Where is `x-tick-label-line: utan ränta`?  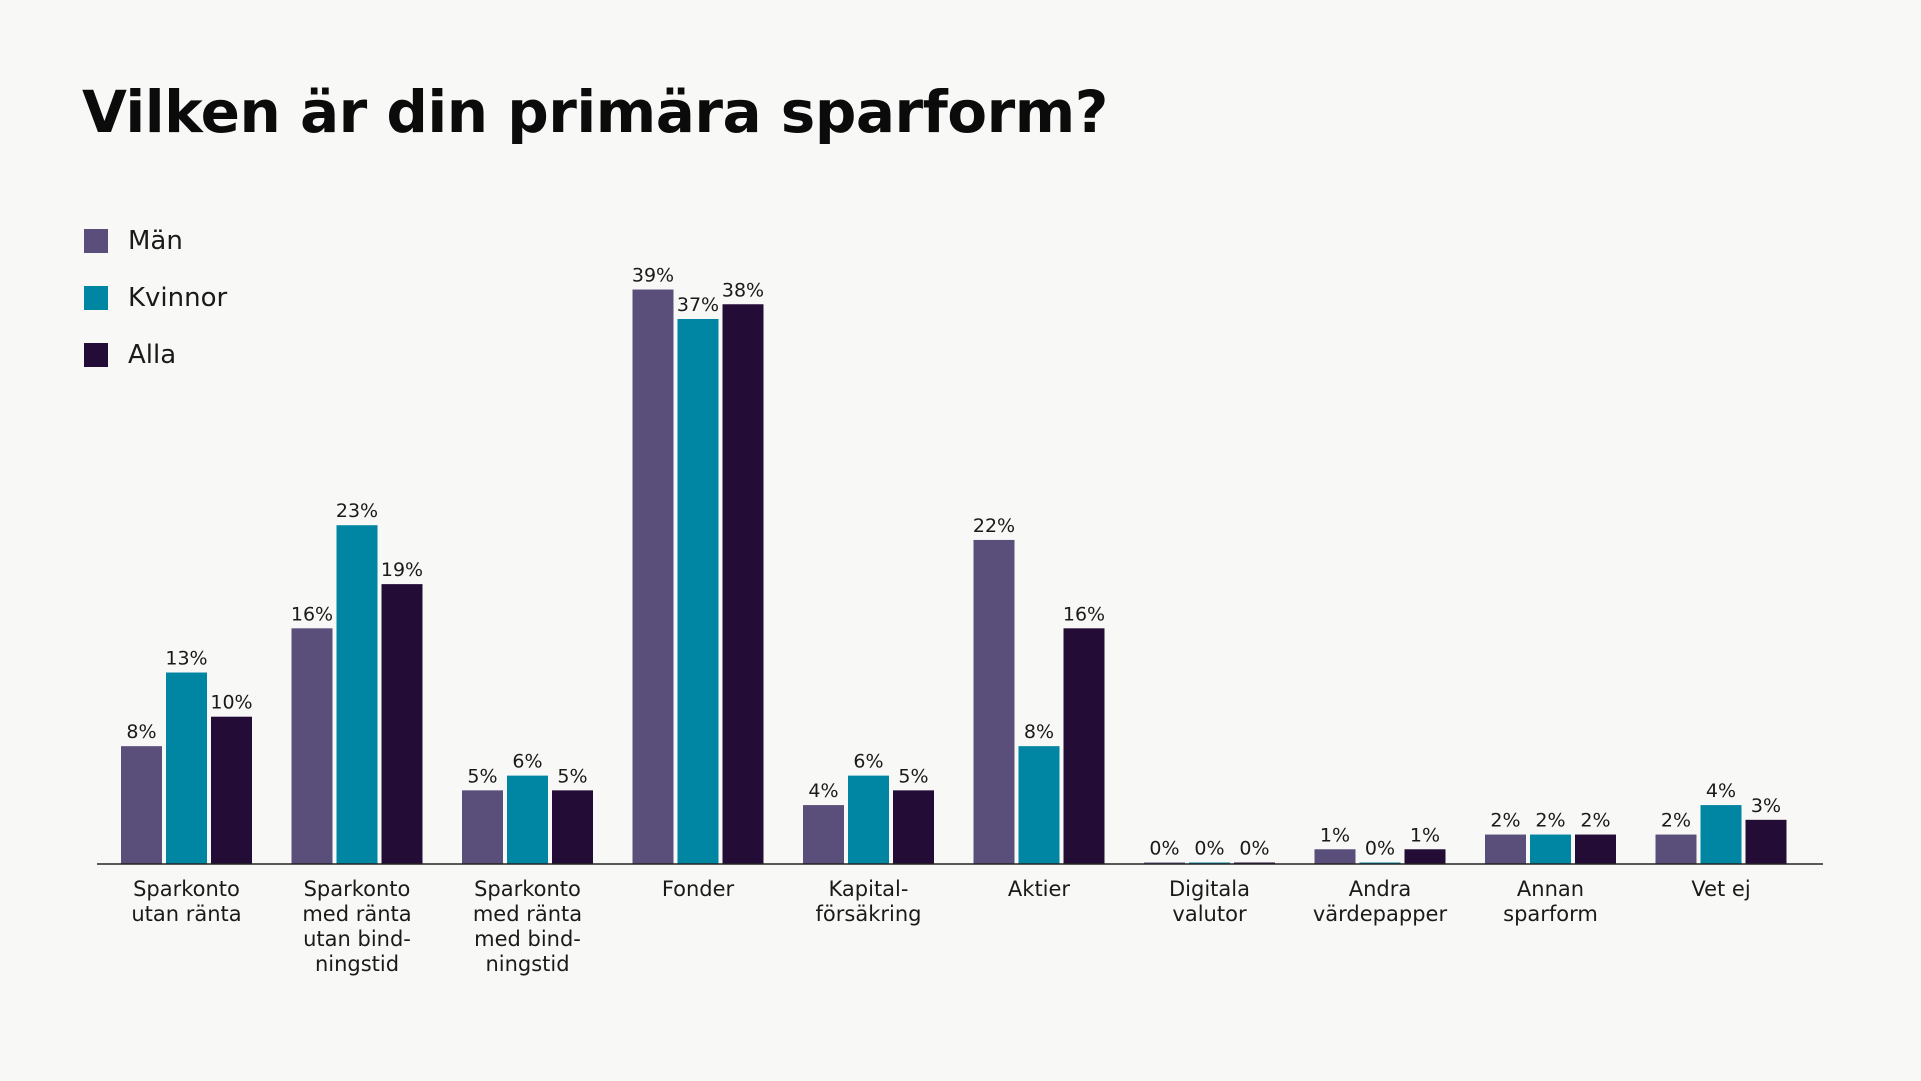
x-tick-label-line: utan ränta is located at coordinates (186, 914).